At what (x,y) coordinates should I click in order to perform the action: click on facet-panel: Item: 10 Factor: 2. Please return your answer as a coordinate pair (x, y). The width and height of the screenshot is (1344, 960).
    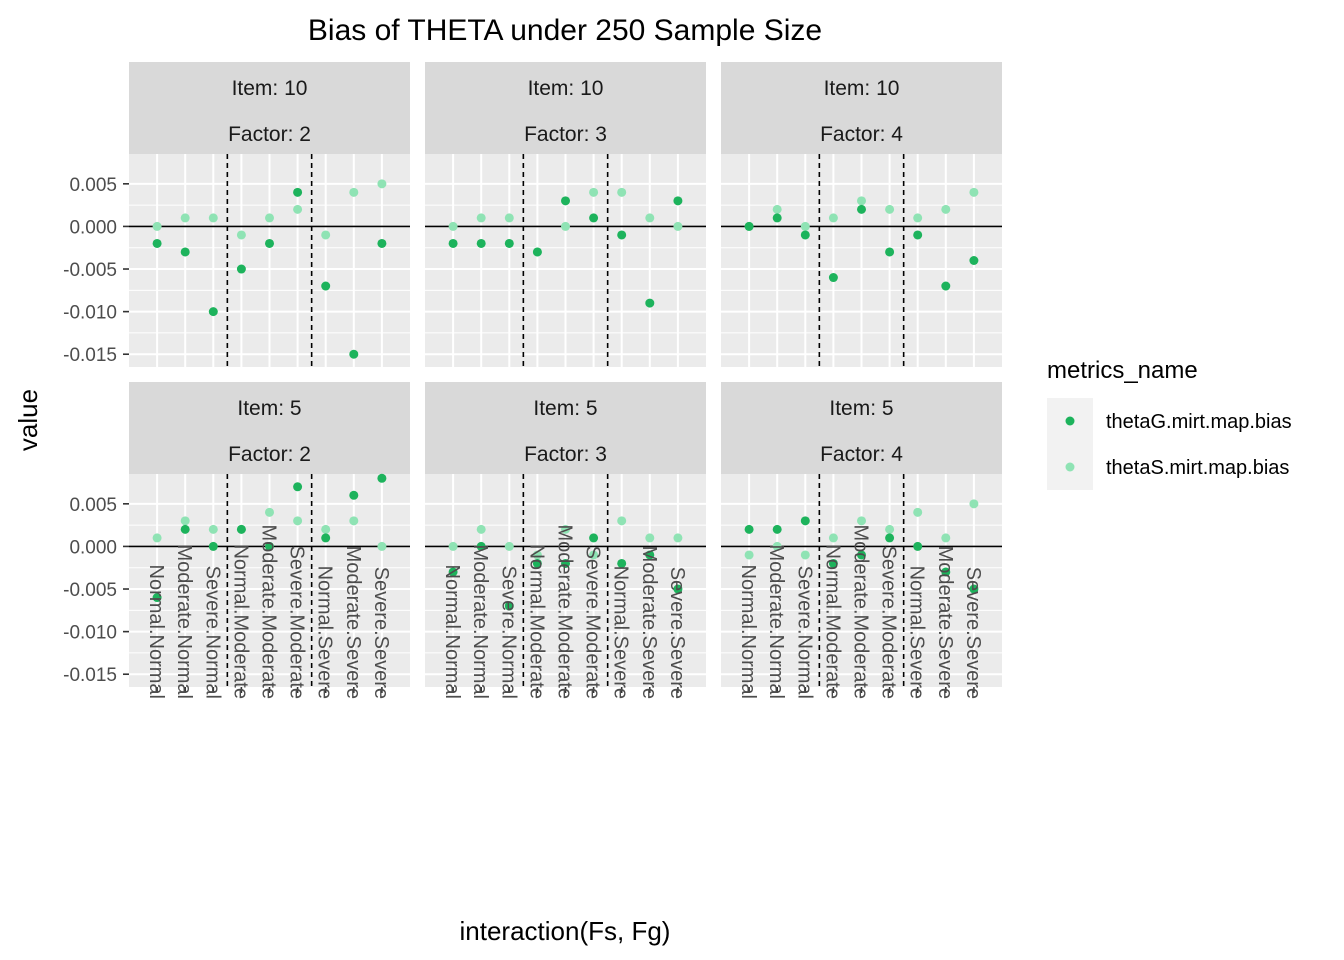
    Looking at the image, I should click on (269, 214).